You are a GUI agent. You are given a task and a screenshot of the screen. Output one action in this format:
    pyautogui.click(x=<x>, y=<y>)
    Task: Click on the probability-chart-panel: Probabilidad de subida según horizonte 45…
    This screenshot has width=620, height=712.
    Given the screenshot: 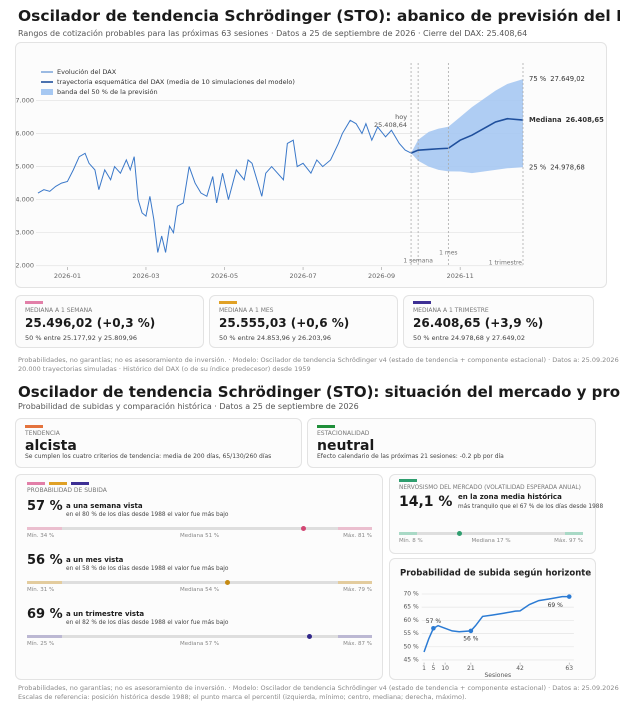 What is the action you would take?
    pyautogui.click(x=492, y=619)
    